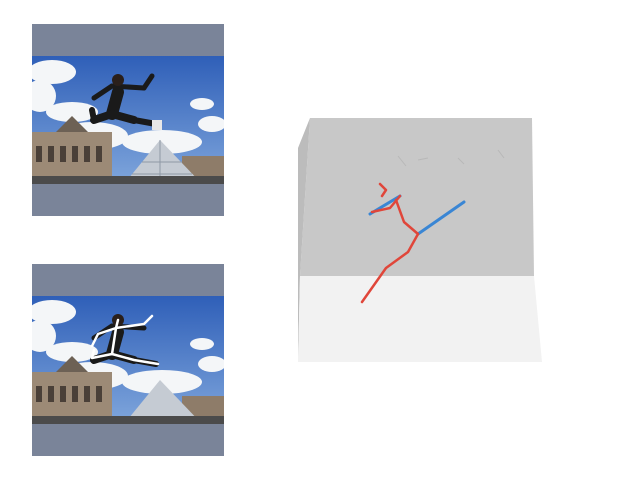 The height and width of the screenshot is (480, 640). Describe the element at coordinates (104, 337) in the screenshot. I see `skeleton-left-arm` at that location.